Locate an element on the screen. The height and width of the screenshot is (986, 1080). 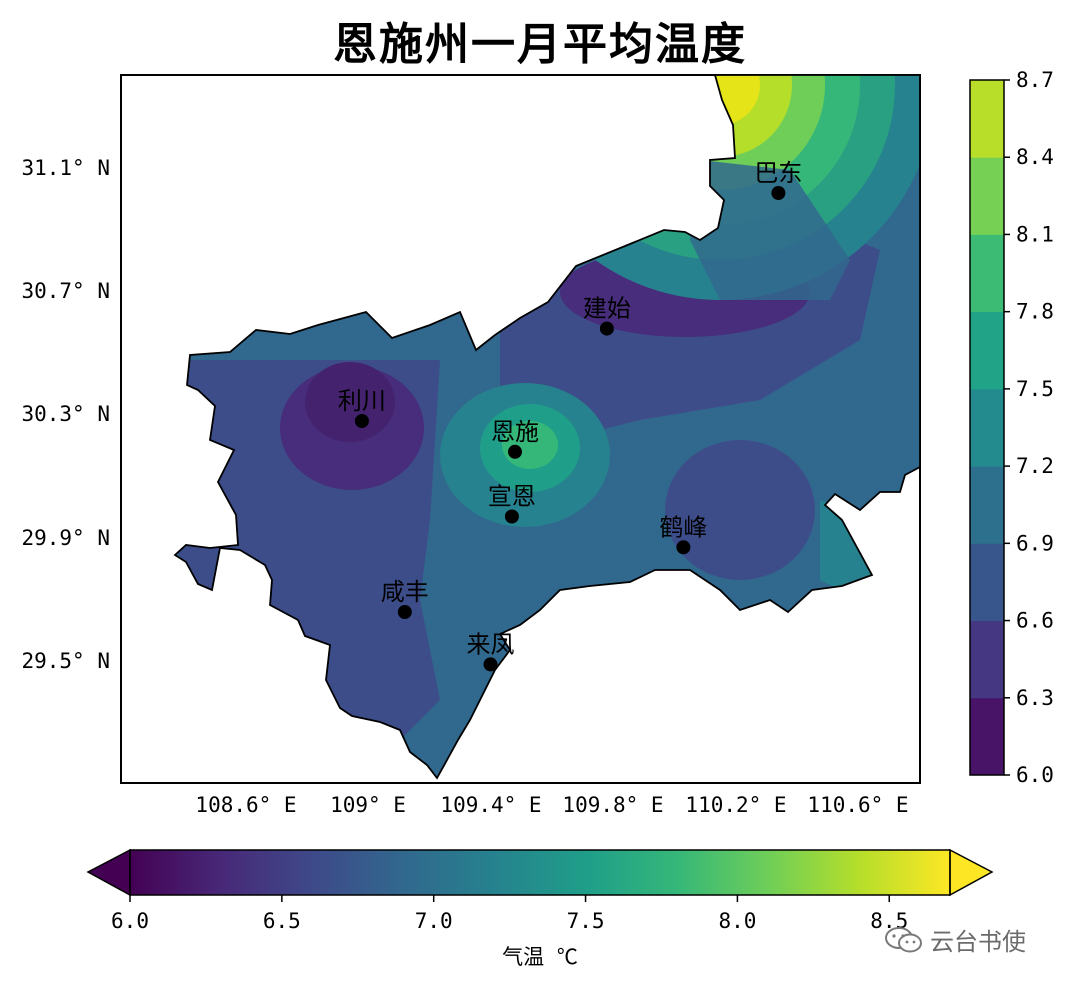
right-colorbar-tick-label: 7.2 is located at coordinates (1035, 466).